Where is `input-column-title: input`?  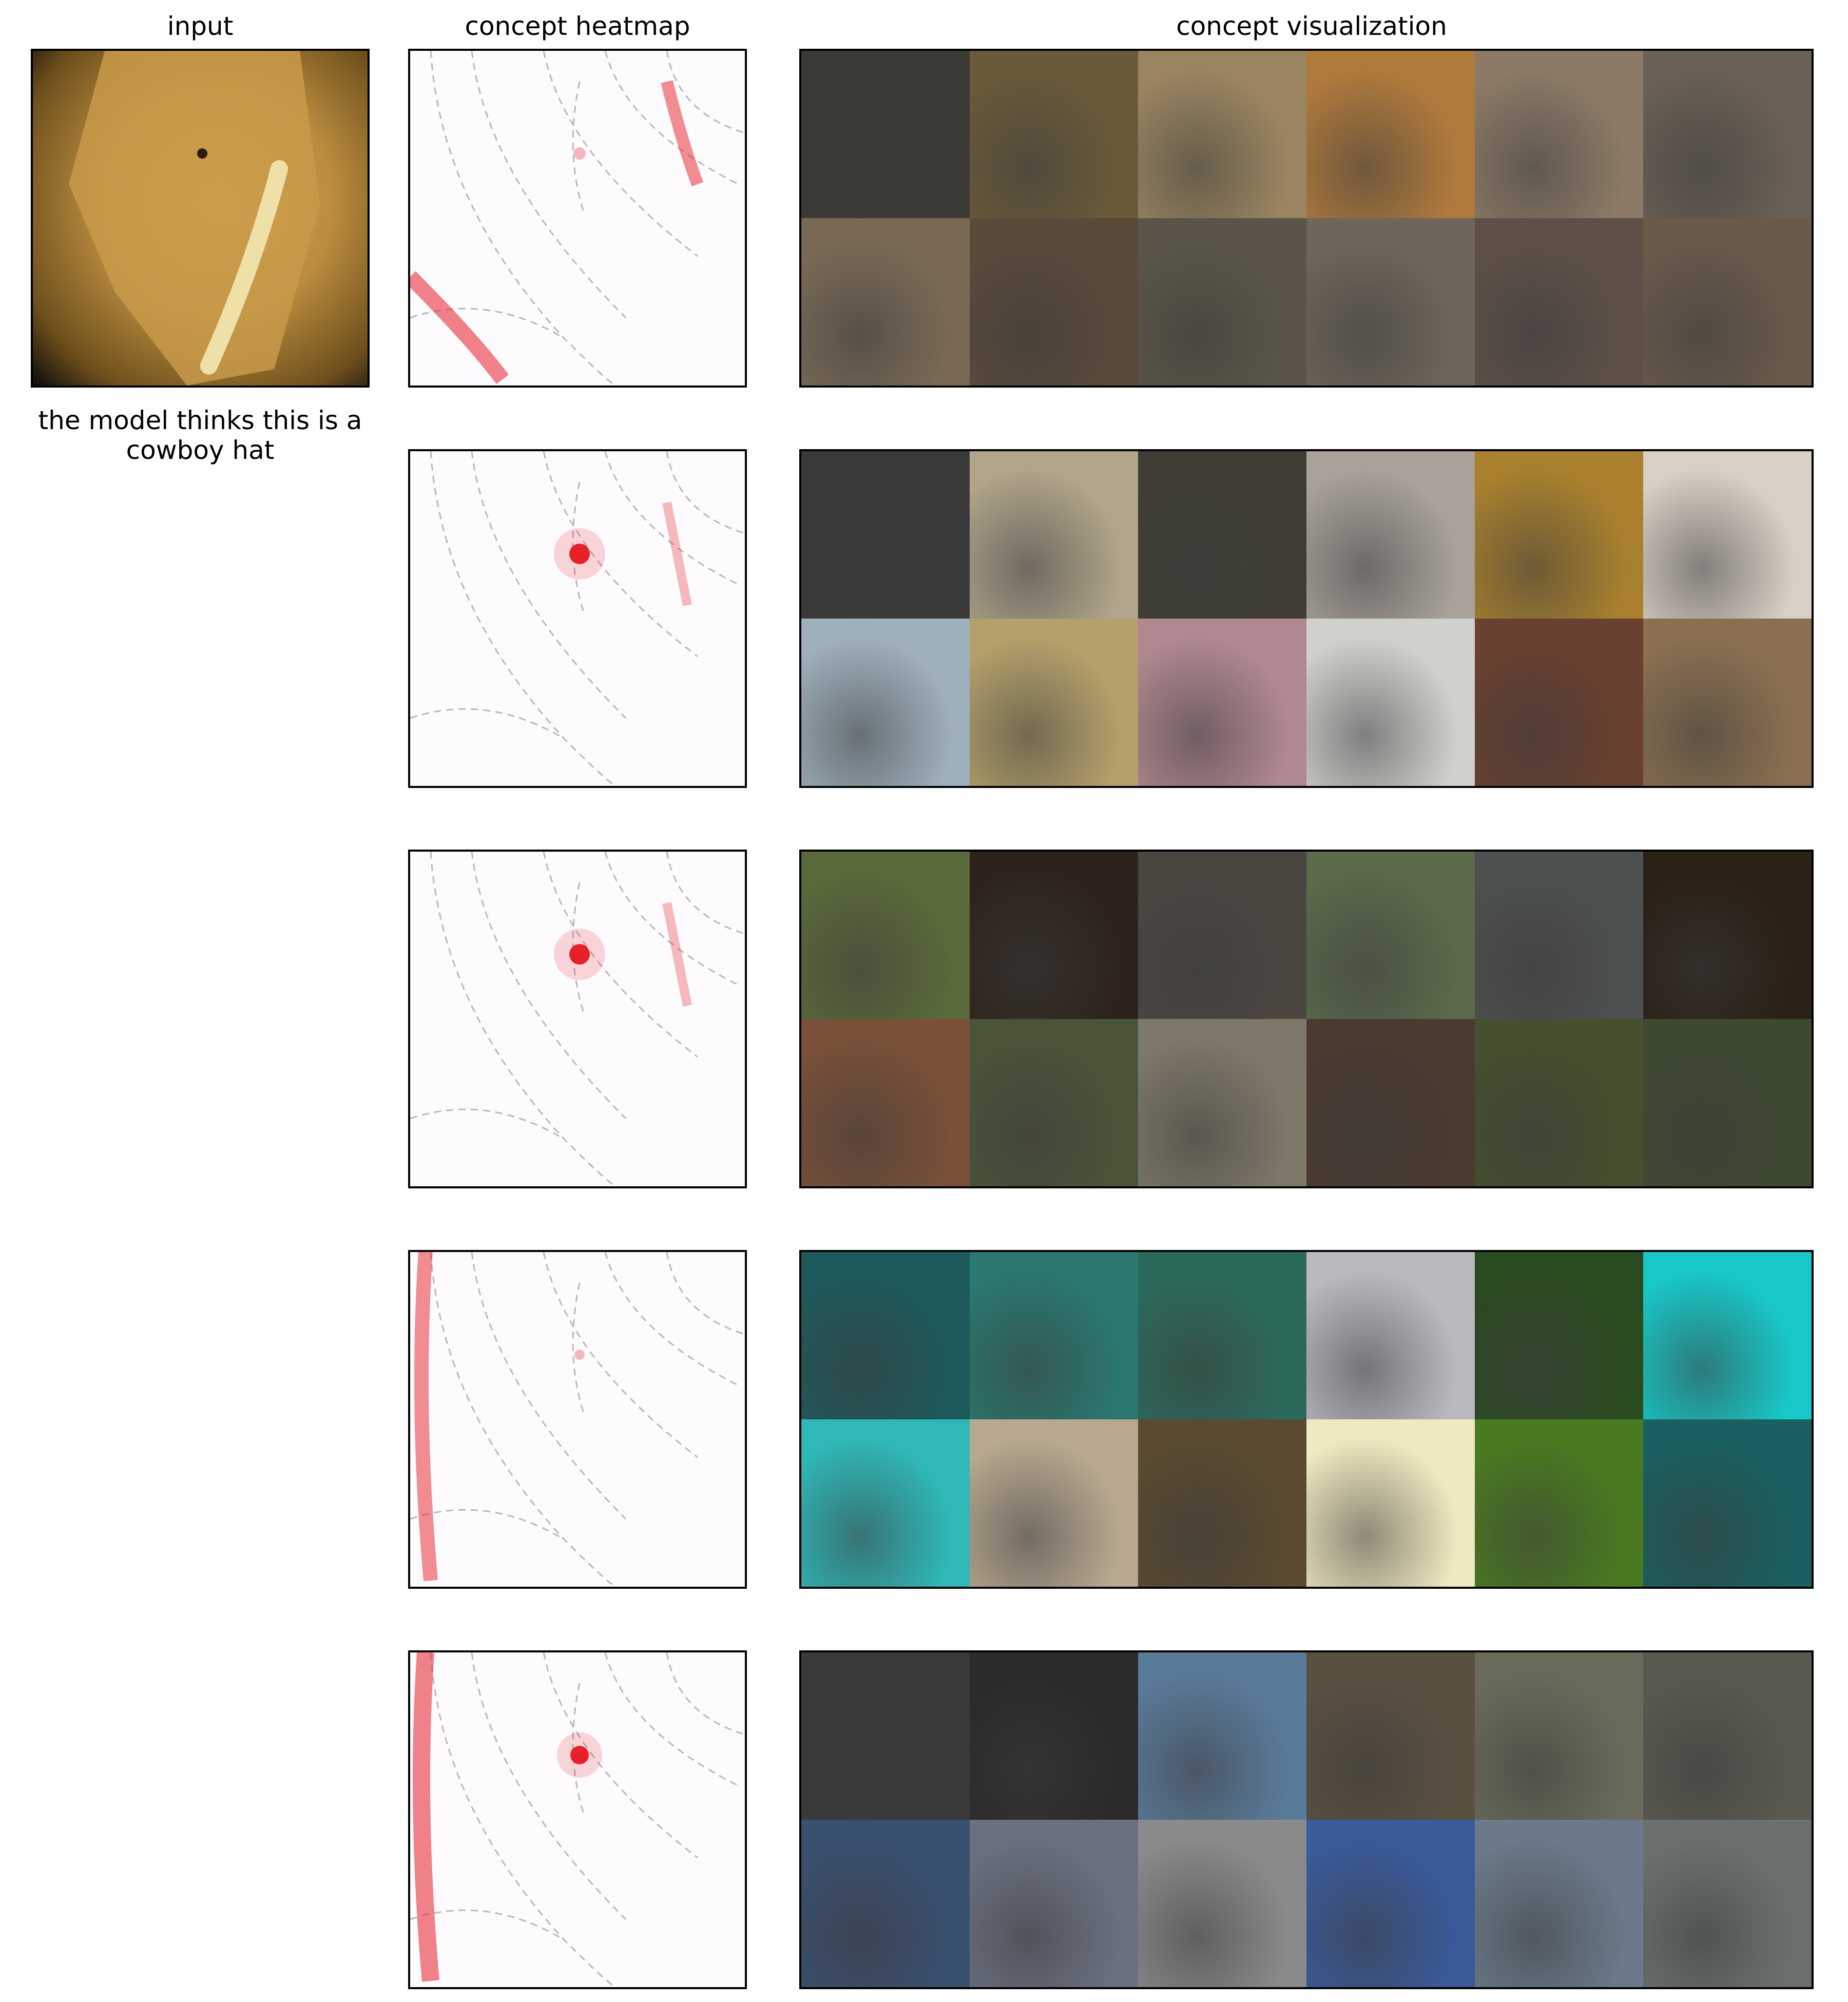
input-column-title: input is located at coordinates (200, 26).